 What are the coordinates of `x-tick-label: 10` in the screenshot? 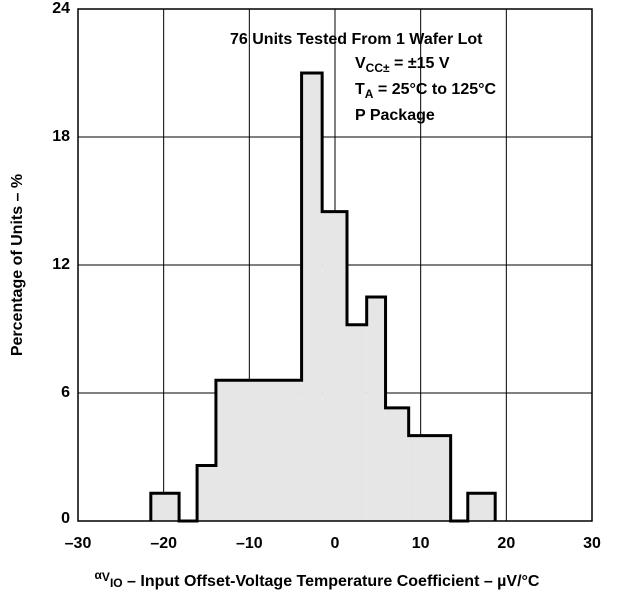 It's located at (421, 543).